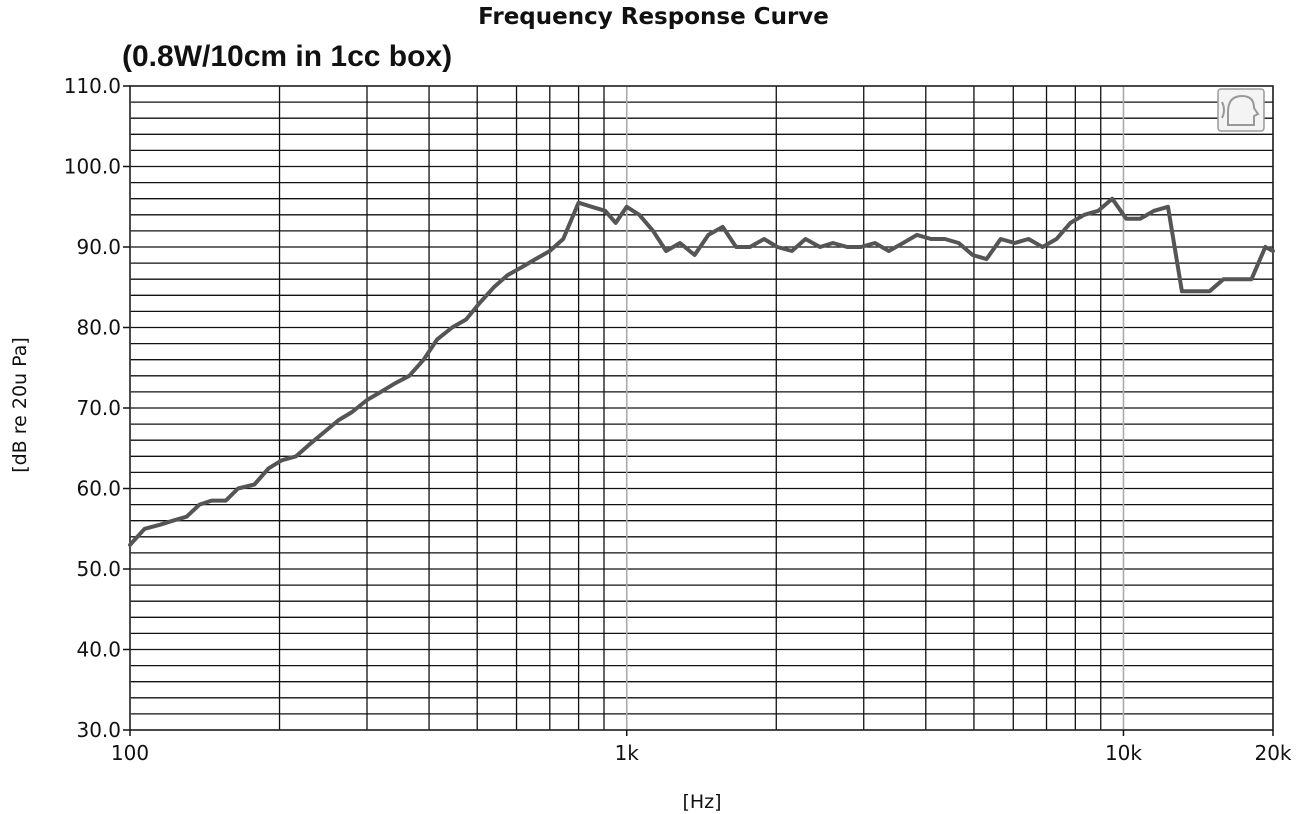  I want to click on x-tick-label: 20k, so click(1272, 753).